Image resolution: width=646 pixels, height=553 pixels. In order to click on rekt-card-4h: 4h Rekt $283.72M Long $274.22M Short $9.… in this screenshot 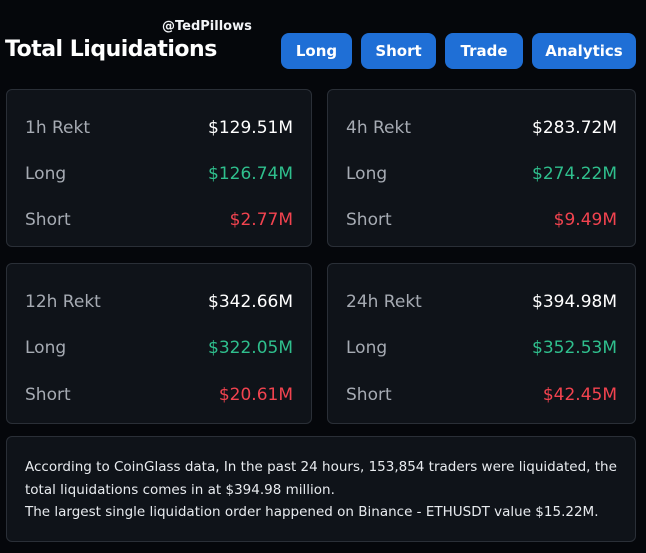, I will do `click(481, 168)`.